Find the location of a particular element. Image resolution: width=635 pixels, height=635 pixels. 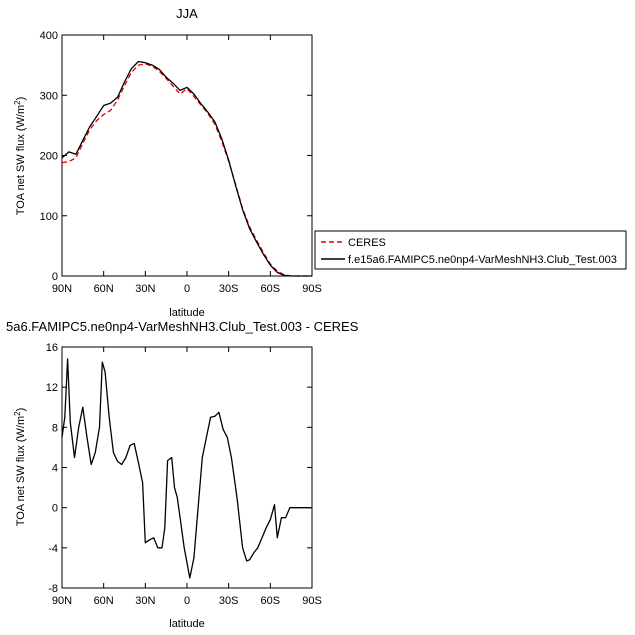

bottom-chart-x-tick-label: 30S is located at coordinates (229, 601).